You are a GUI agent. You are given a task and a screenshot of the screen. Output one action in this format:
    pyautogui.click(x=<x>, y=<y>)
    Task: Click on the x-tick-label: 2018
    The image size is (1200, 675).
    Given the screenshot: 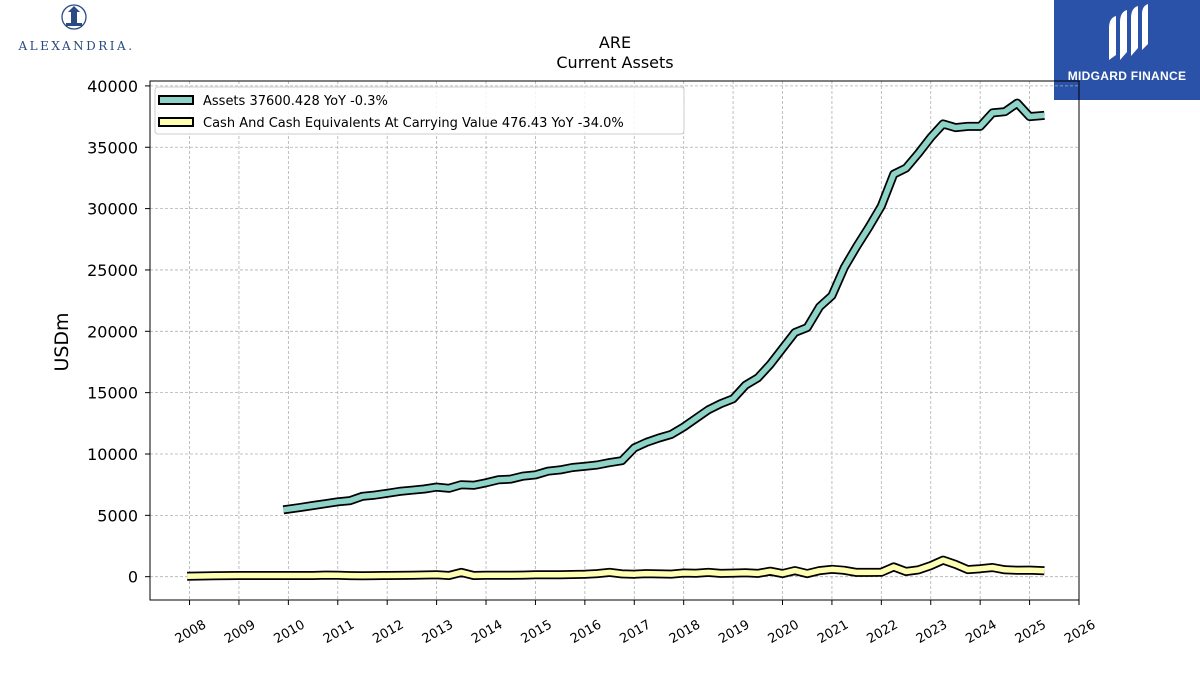 What is the action you would take?
    pyautogui.click(x=685, y=632)
    